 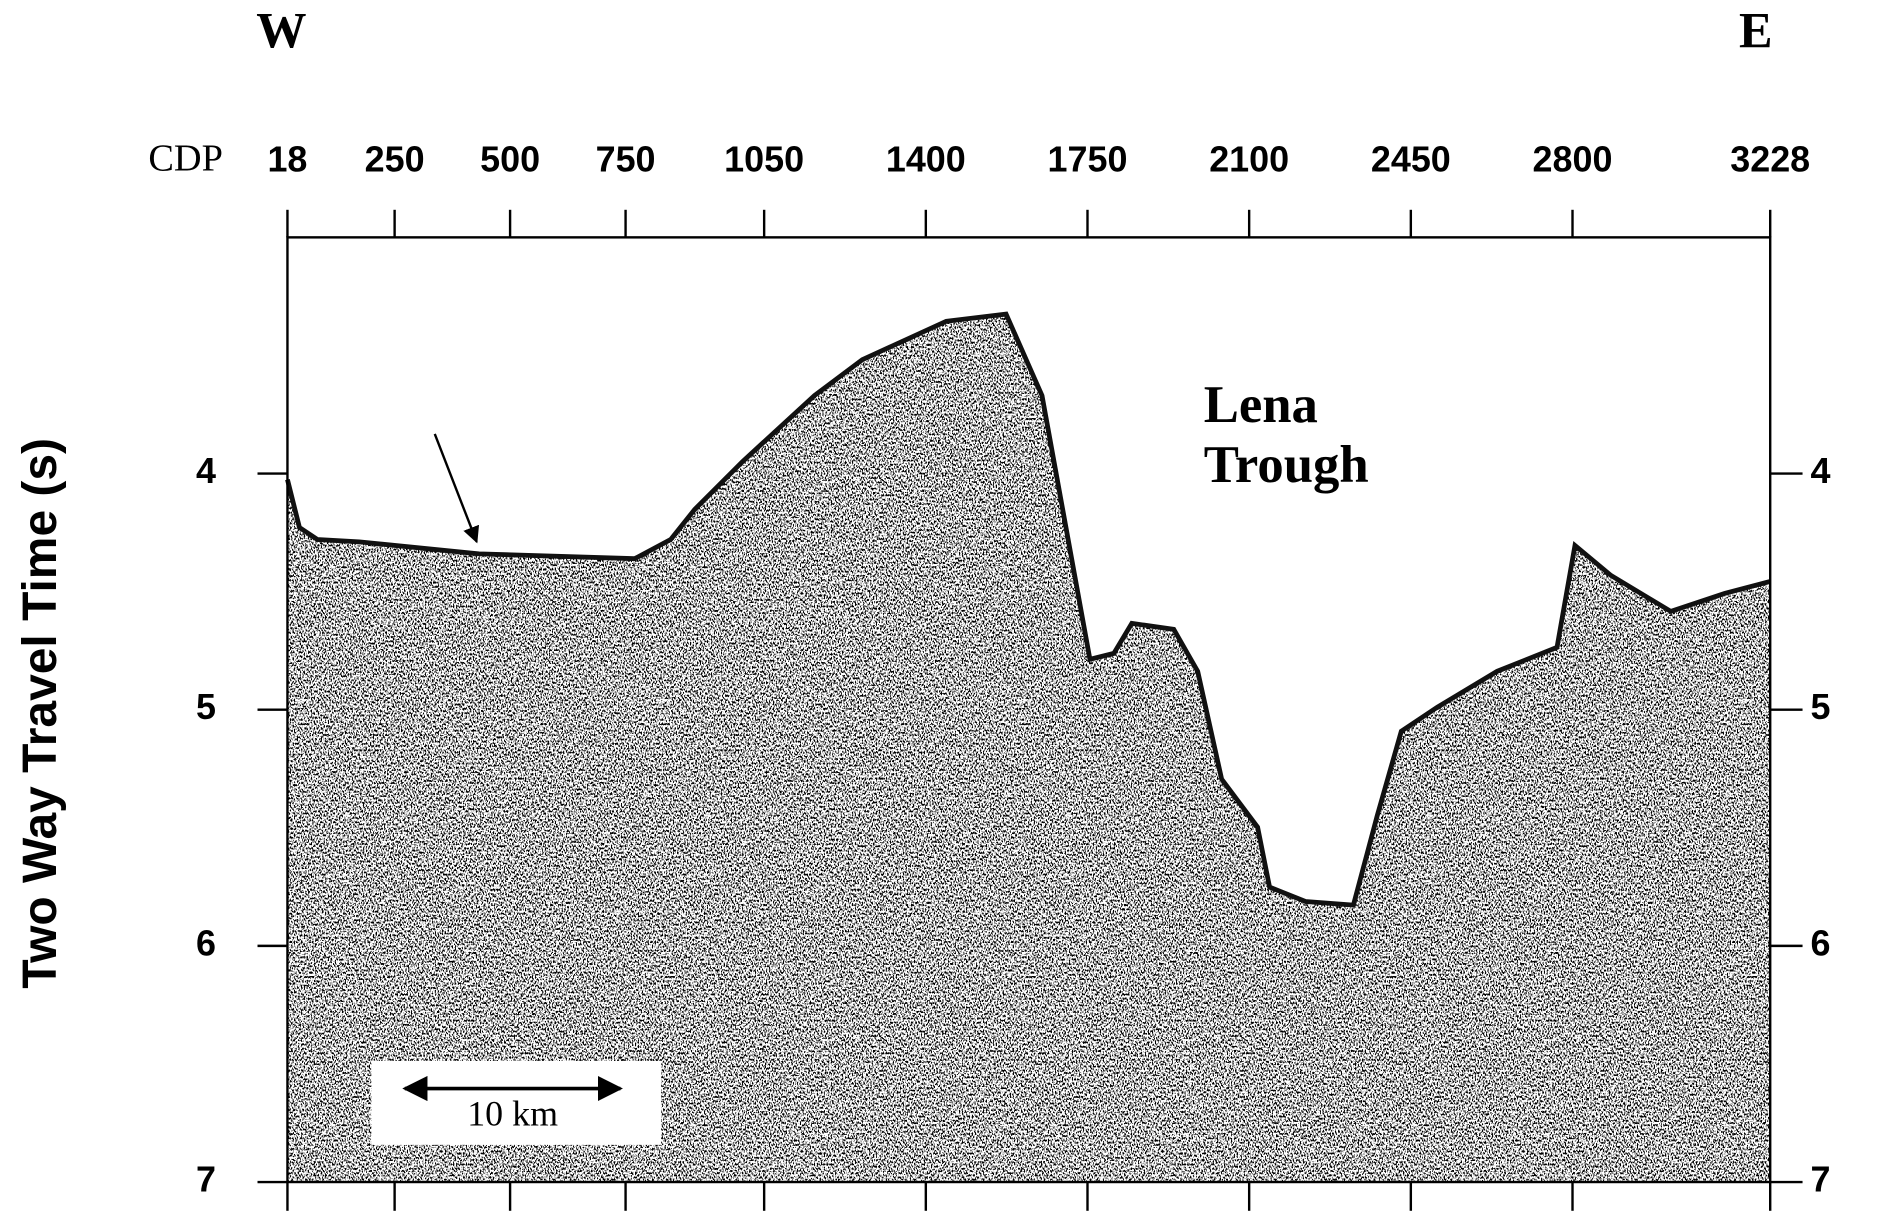 I want to click on direction-label: W, so click(x=281, y=30).